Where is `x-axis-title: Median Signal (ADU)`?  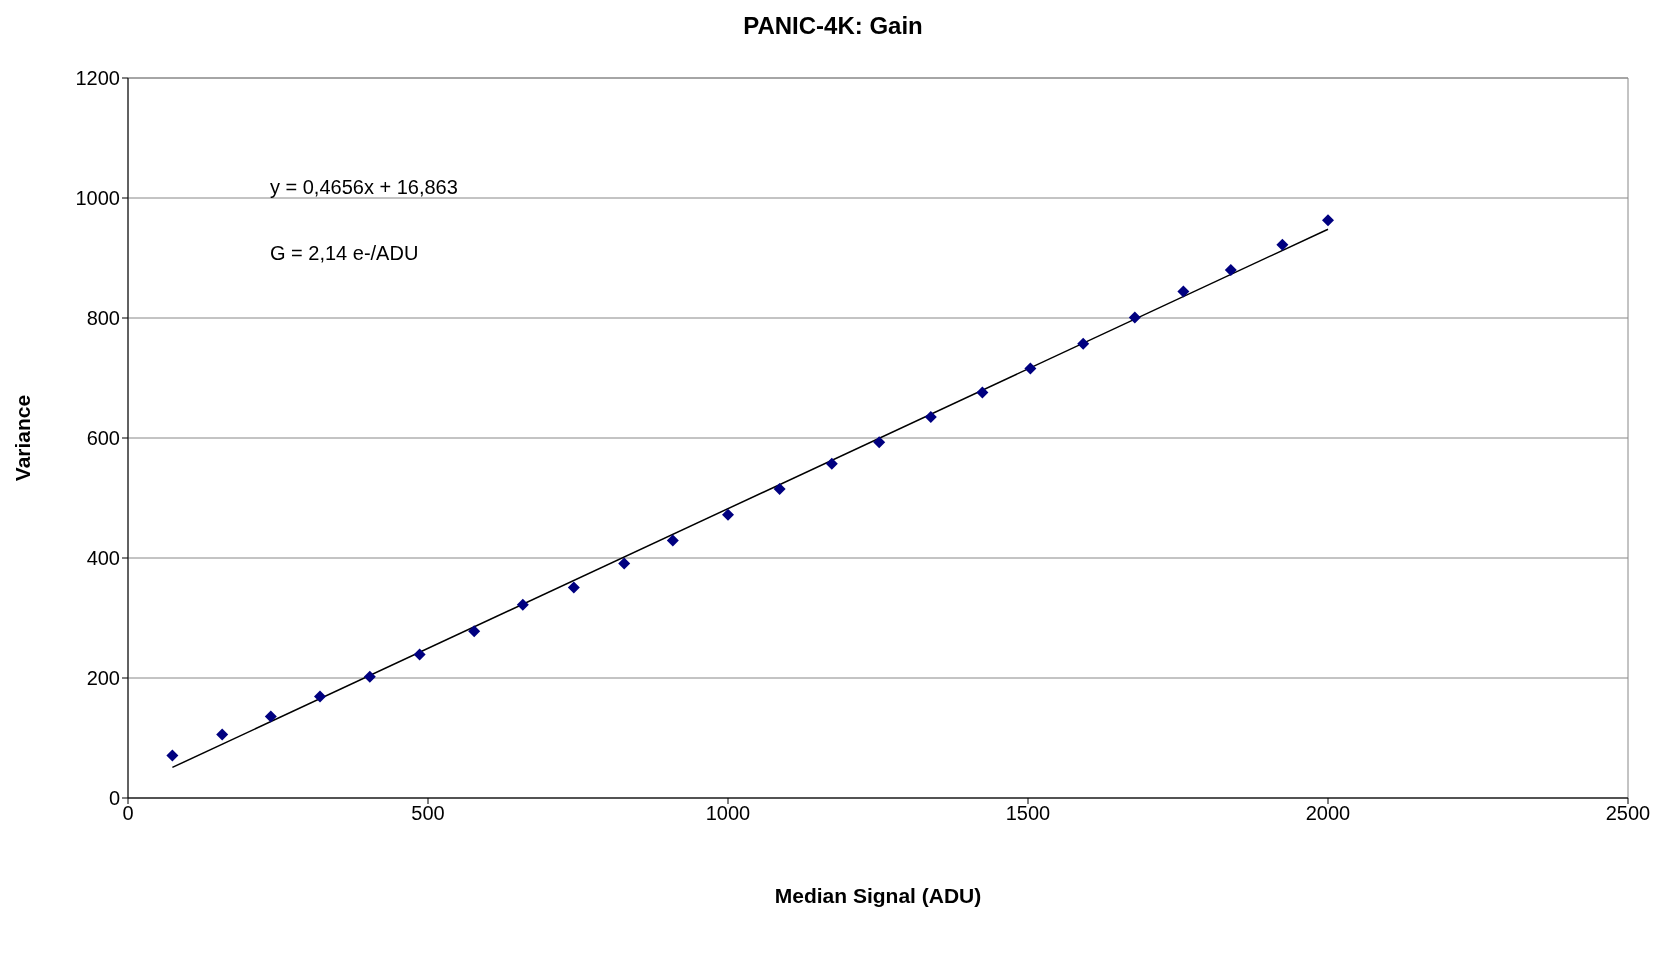
x-axis-title: Median Signal (ADU) is located at coordinates (878, 895).